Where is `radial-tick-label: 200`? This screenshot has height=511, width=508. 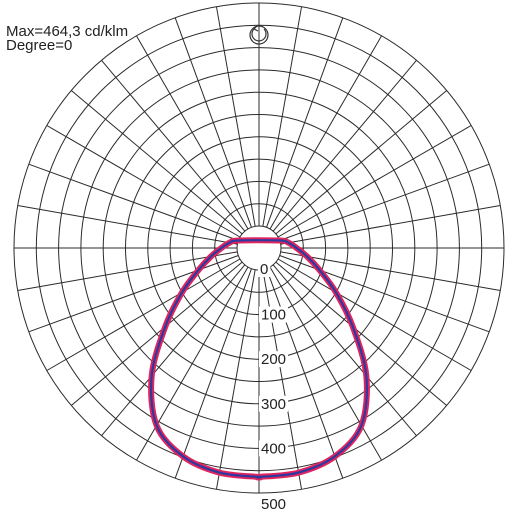 radial-tick-label: 200 is located at coordinates (273, 359).